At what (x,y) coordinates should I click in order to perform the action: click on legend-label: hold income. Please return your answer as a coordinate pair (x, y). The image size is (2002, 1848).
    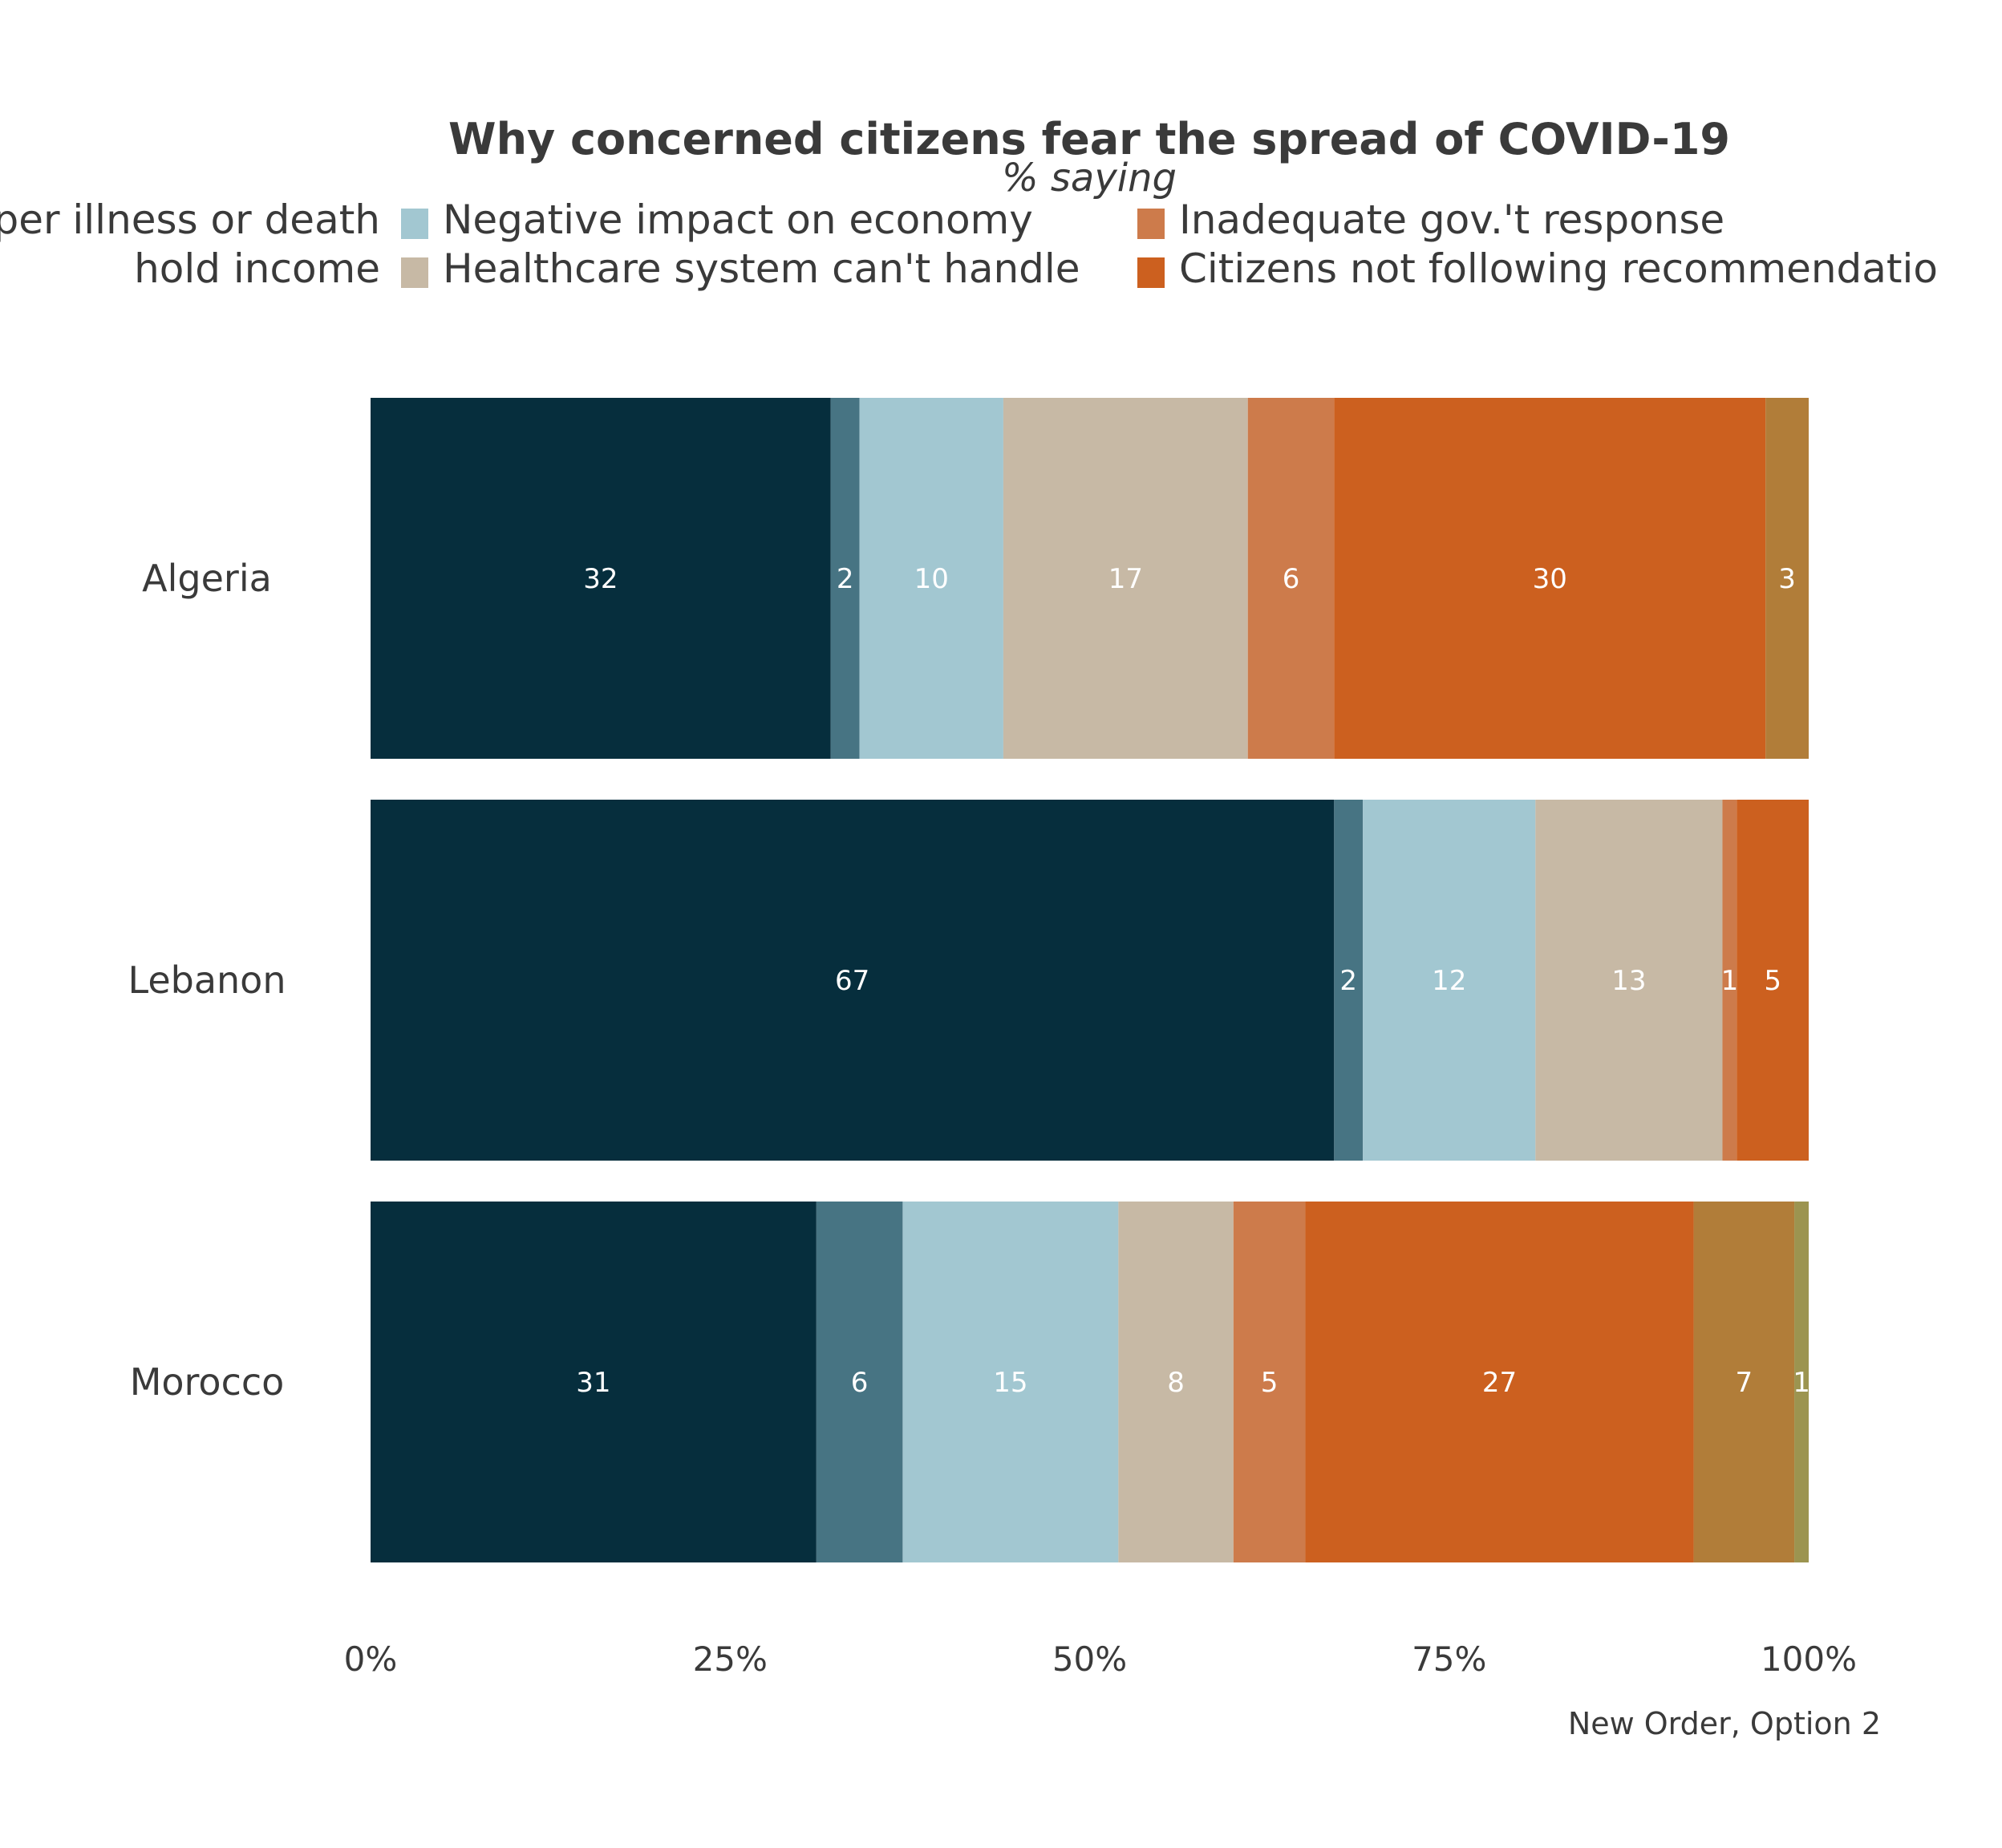
    Looking at the image, I should click on (257, 268).